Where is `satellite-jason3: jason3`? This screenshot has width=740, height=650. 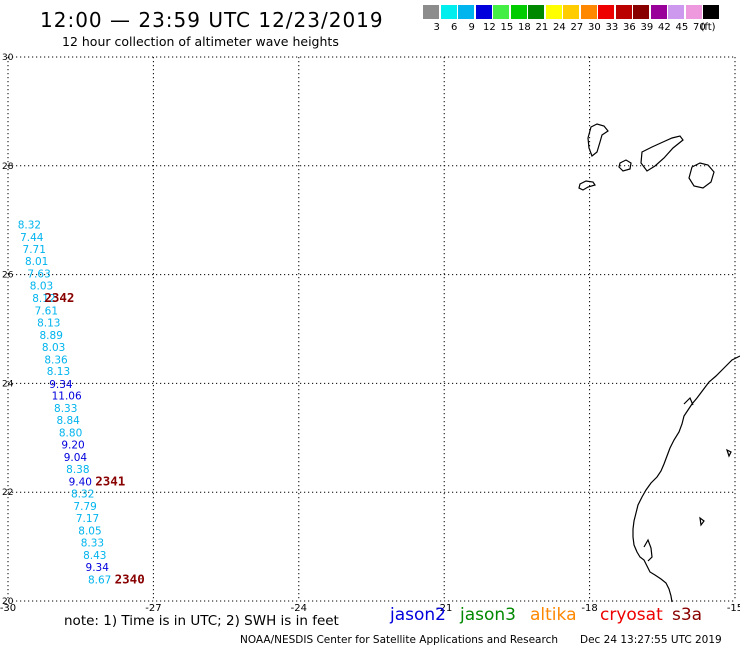 satellite-jason3: jason3 is located at coordinates (488, 615).